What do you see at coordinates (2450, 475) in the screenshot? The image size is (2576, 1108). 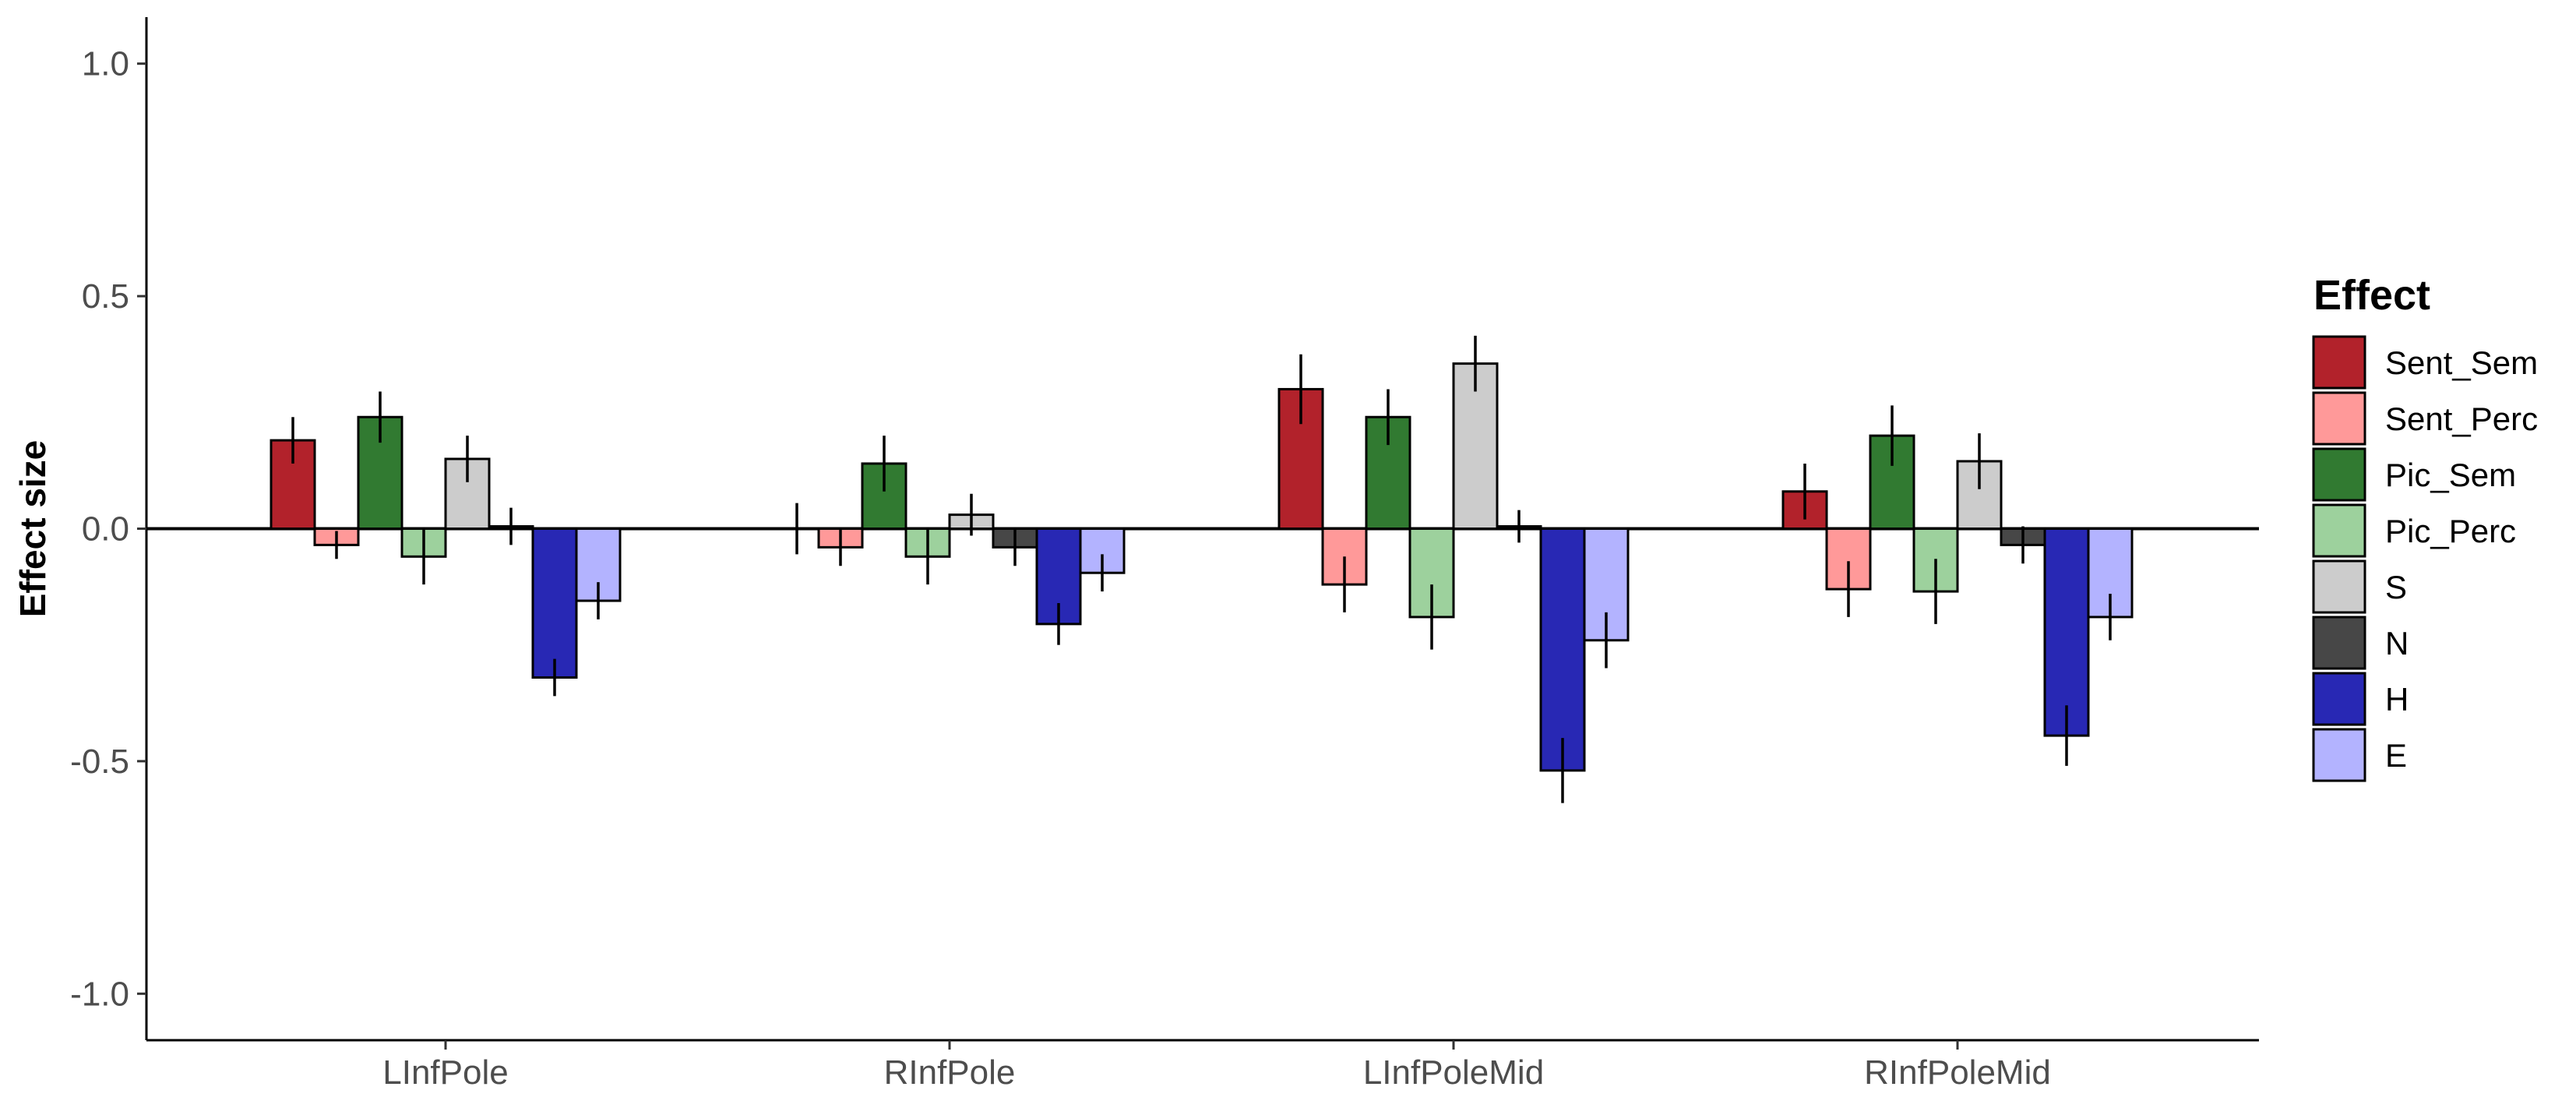 I see `legend-label-Pic_Sem: Pic_Sem` at bounding box center [2450, 475].